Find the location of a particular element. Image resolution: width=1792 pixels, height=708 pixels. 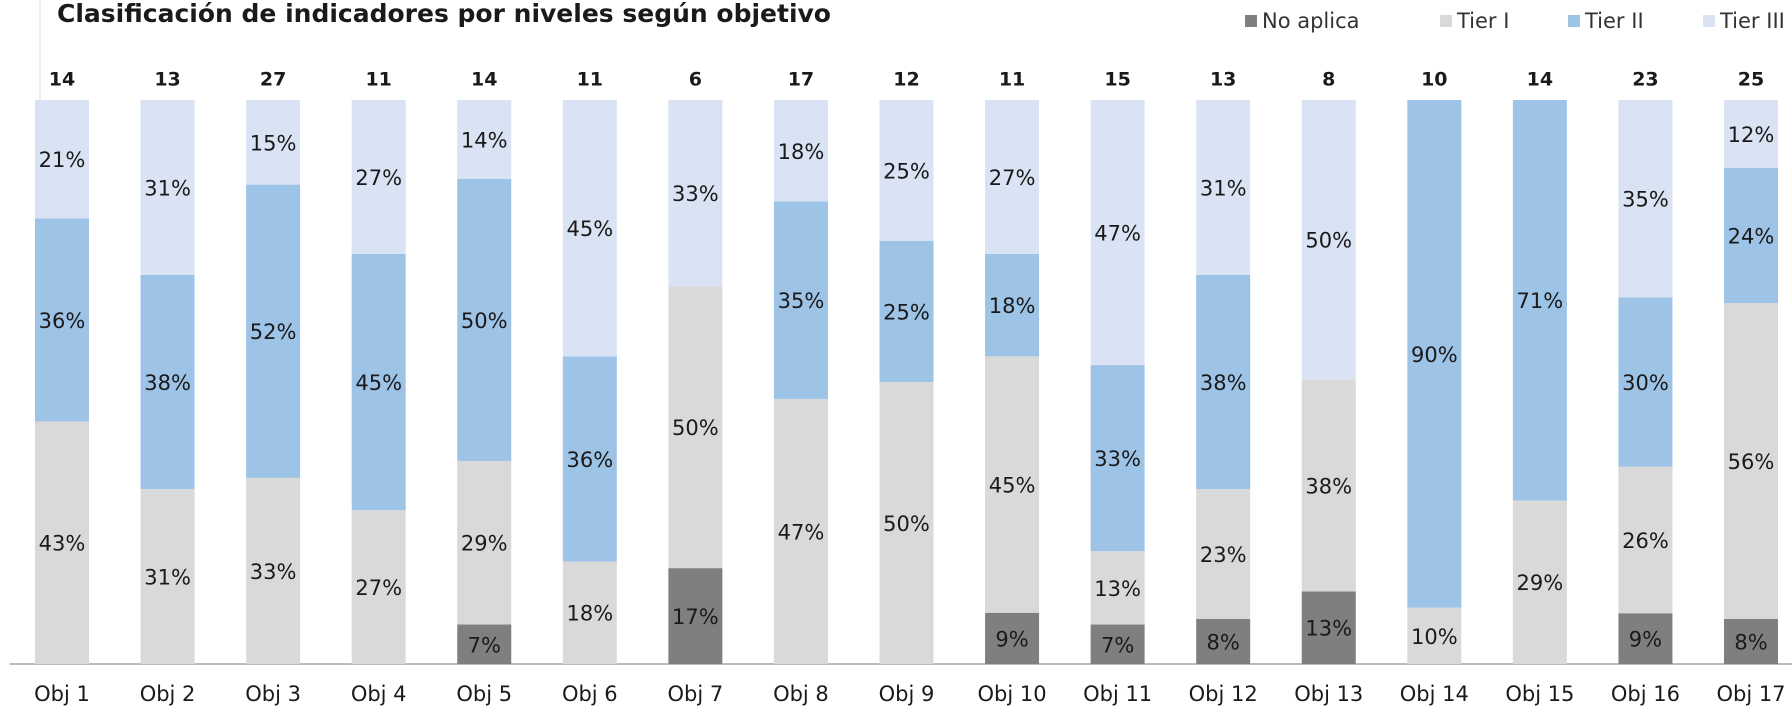

x-tick-label: Obj 2 is located at coordinates (168, 694).